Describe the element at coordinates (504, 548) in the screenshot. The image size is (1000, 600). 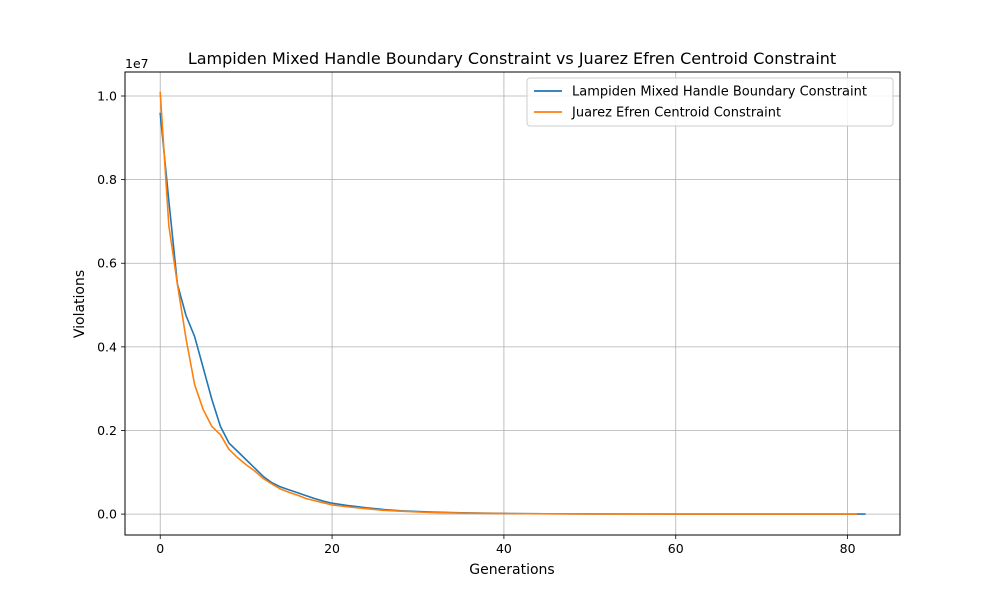
I see `x-tick-label: 40` at that location.